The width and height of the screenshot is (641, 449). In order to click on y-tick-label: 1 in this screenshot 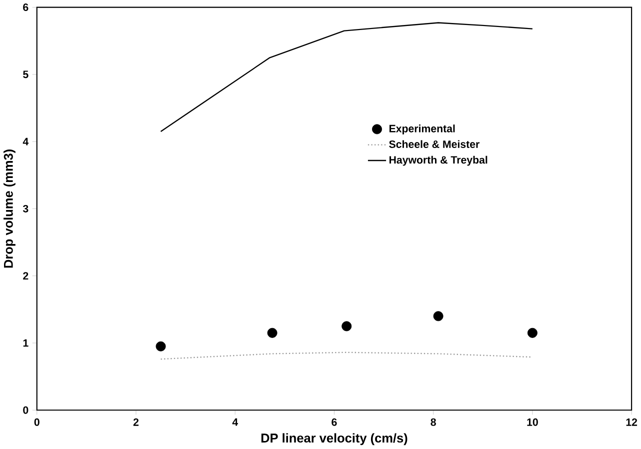, I will do `click(25, 343)`.